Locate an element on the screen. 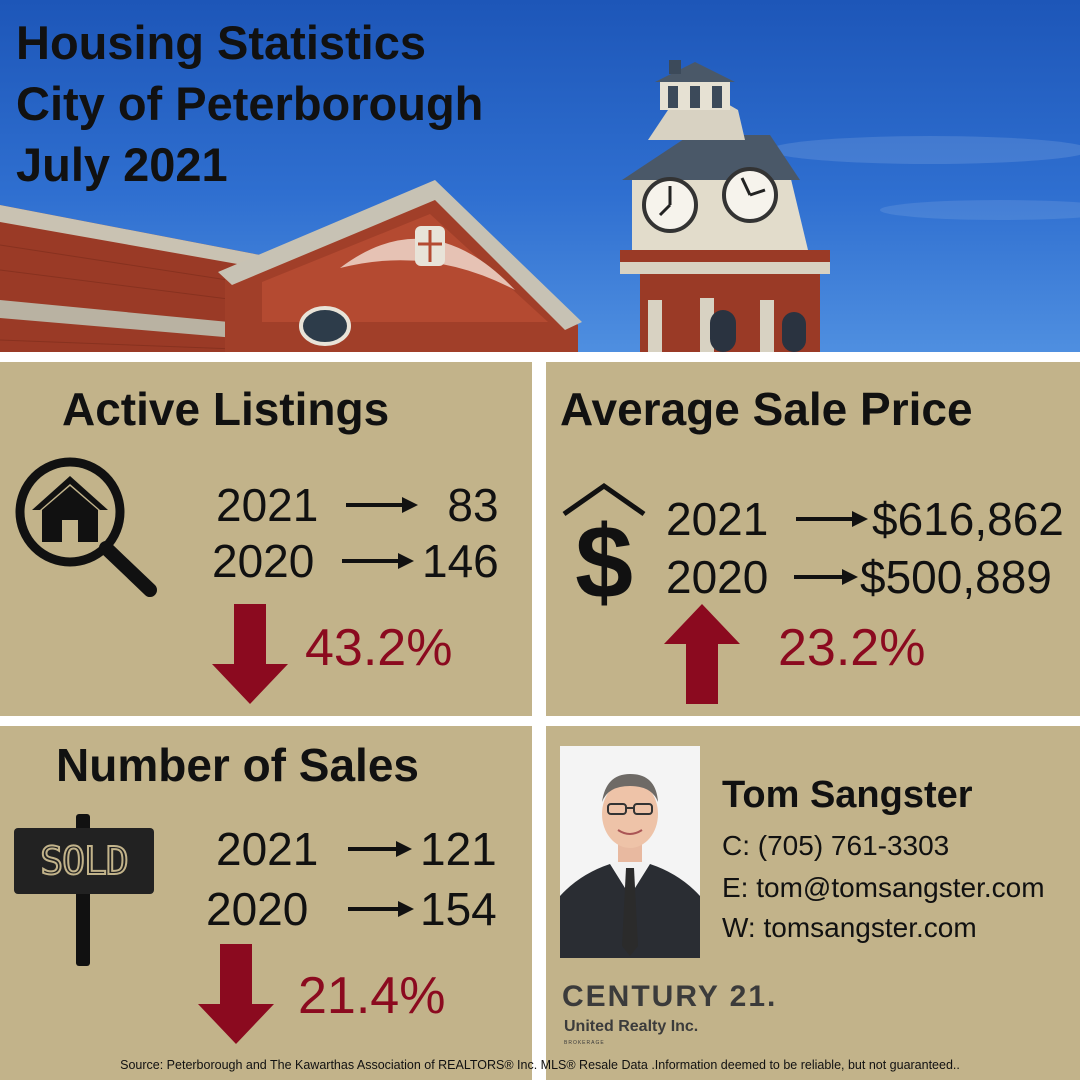 Image resolution: width=1080 pixels, height=1080 pixels. average-sale-price-title: Average Sale Price is located at coordinates (766, 409).